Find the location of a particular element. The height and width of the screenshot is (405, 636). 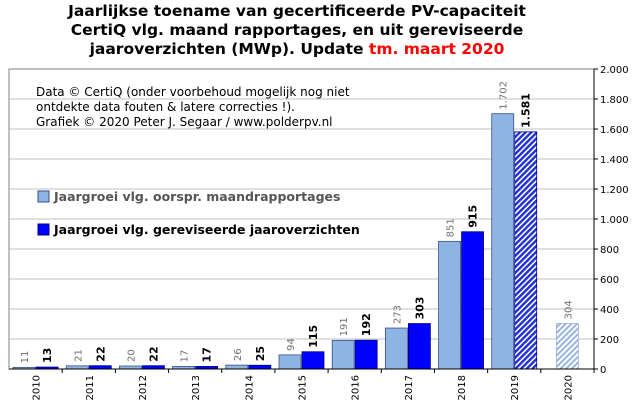

bar-original-2014 is located at coordinates (237, 367).